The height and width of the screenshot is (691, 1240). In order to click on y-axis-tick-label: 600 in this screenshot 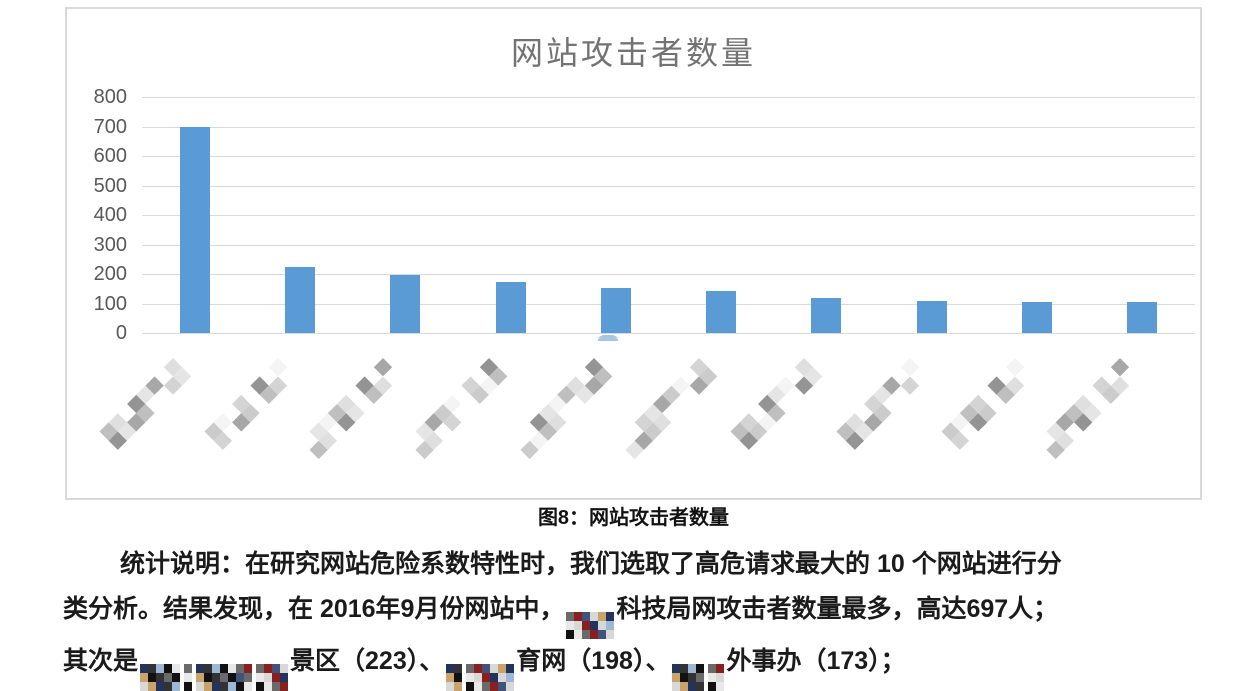, I will do `click(110, 156)`.